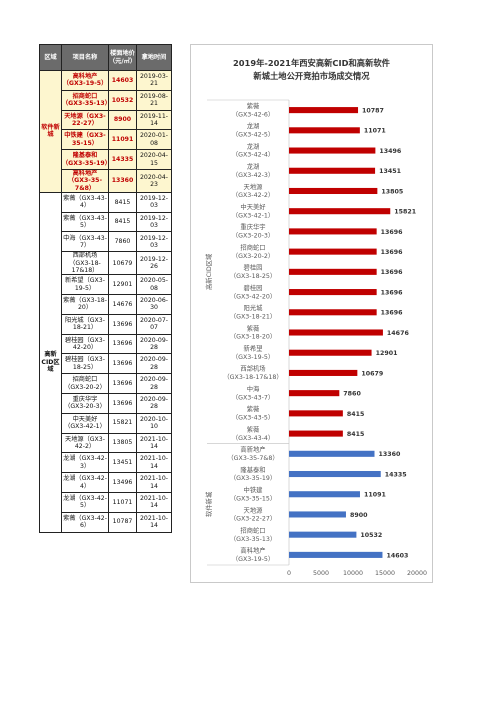 This screenshot has height=702, width=496. What do you see at coordinates (122, 120) in the screenshot?
I see `price-cell: 8900` at bounding box center [122, 120].